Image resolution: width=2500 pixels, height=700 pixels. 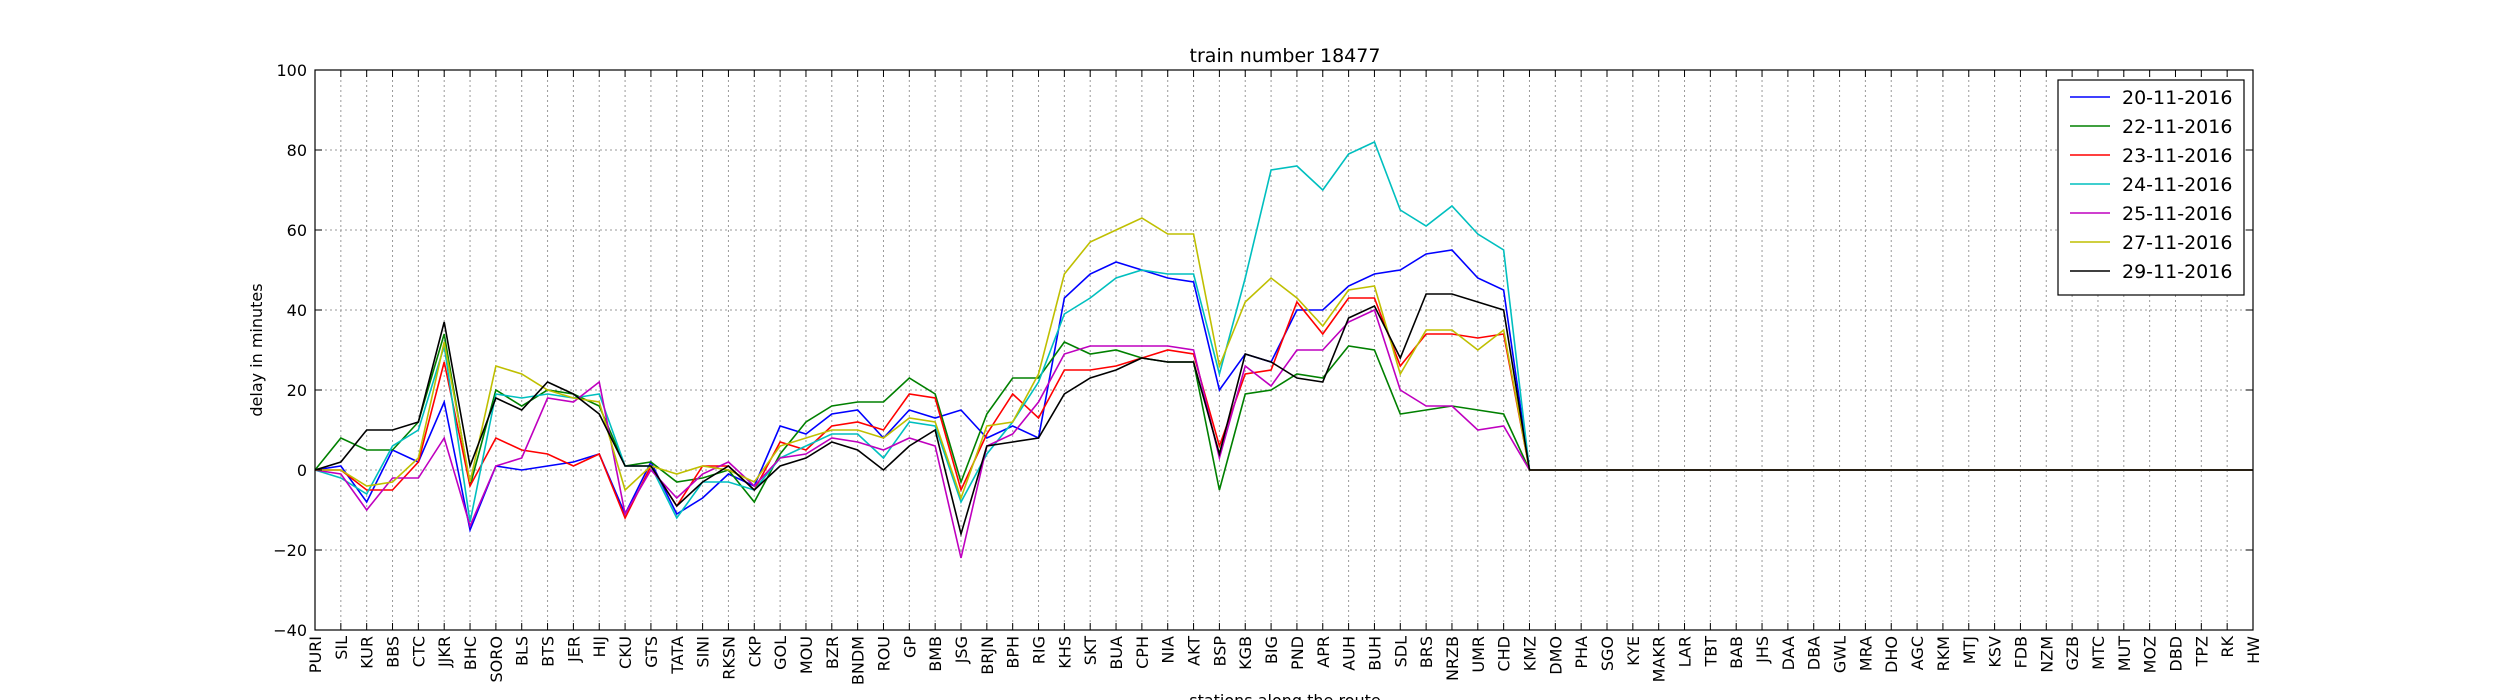 What do you see at coordinates (522, 651) in the screenshot?
I see `x-tick-label: BLS` at bounding box center [522, 651].